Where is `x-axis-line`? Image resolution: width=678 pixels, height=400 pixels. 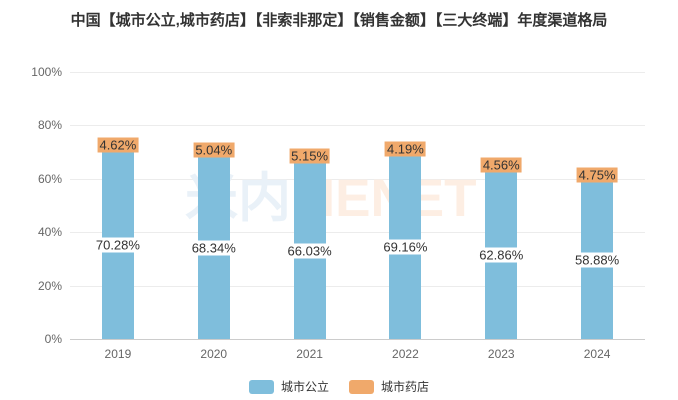
x-axis-line is located at coordinates (357, 339).